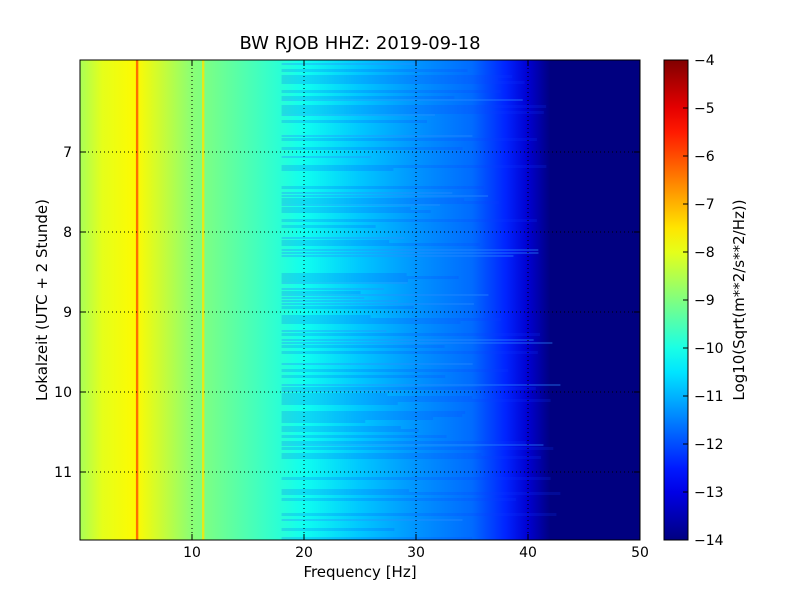 The image size is (800, 600). Describe the element at coordinates (67, 233) in the screenshot. I see `y-tick-label: 8` at that location.